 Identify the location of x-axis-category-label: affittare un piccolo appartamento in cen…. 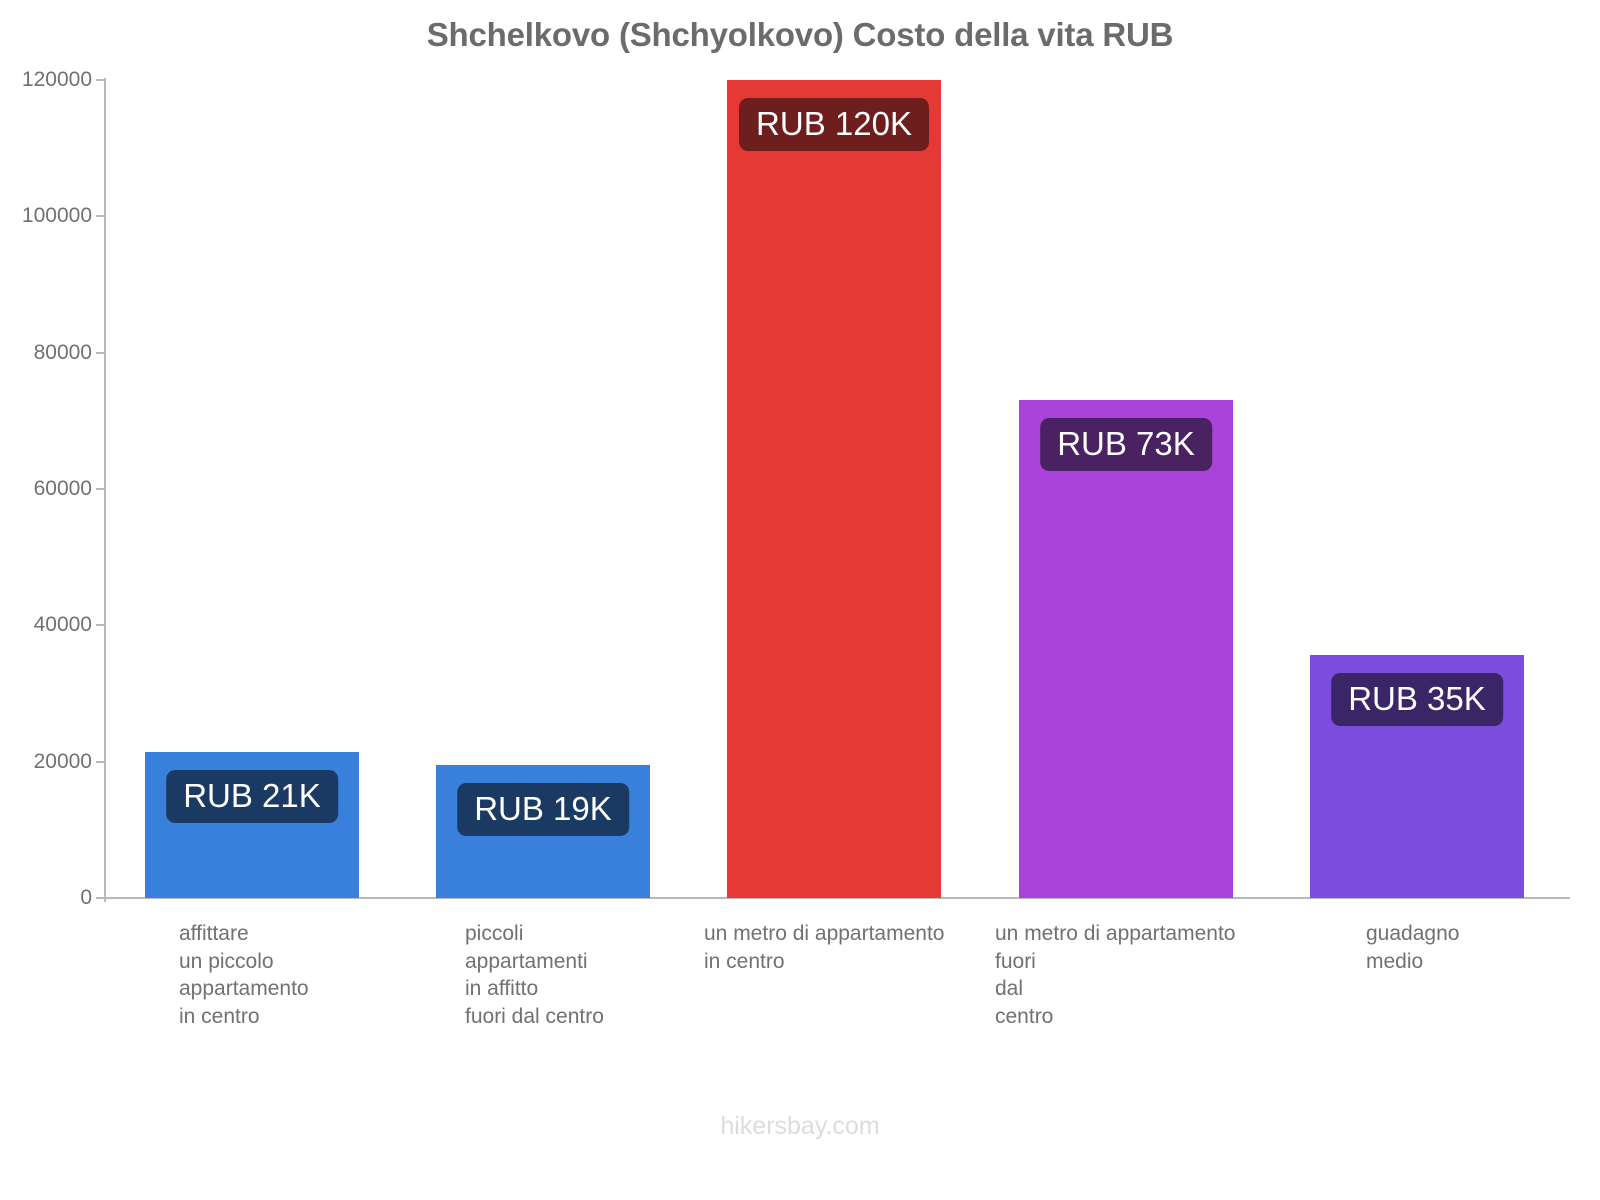
(244, 975).